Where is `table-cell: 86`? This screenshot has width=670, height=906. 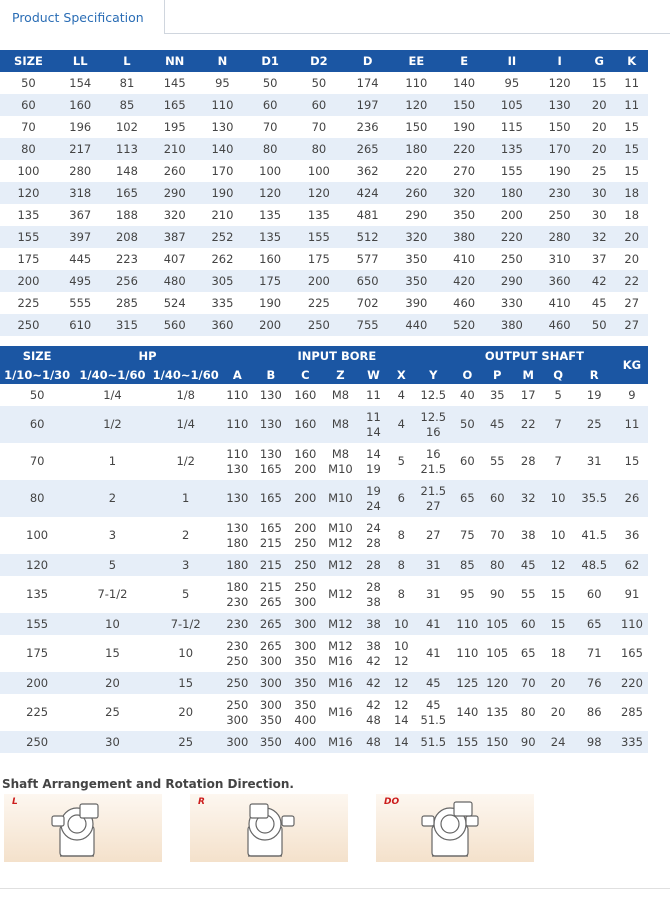 table-cell: 86 is located at coordinates (594, 712).